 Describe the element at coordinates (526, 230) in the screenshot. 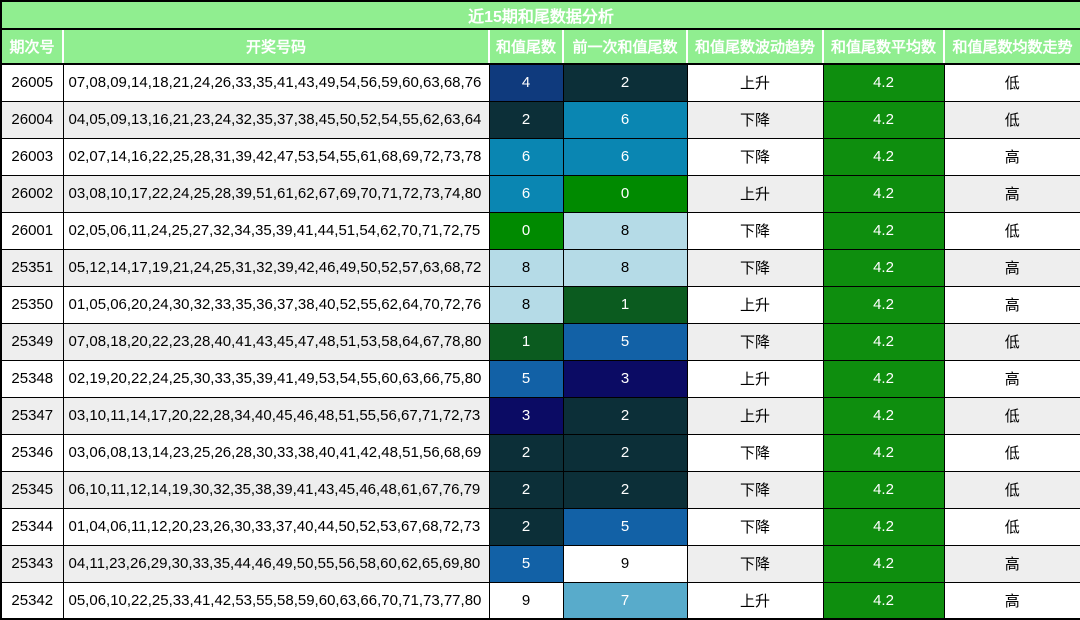

I see `tail-digit-cell: 0` at that location.